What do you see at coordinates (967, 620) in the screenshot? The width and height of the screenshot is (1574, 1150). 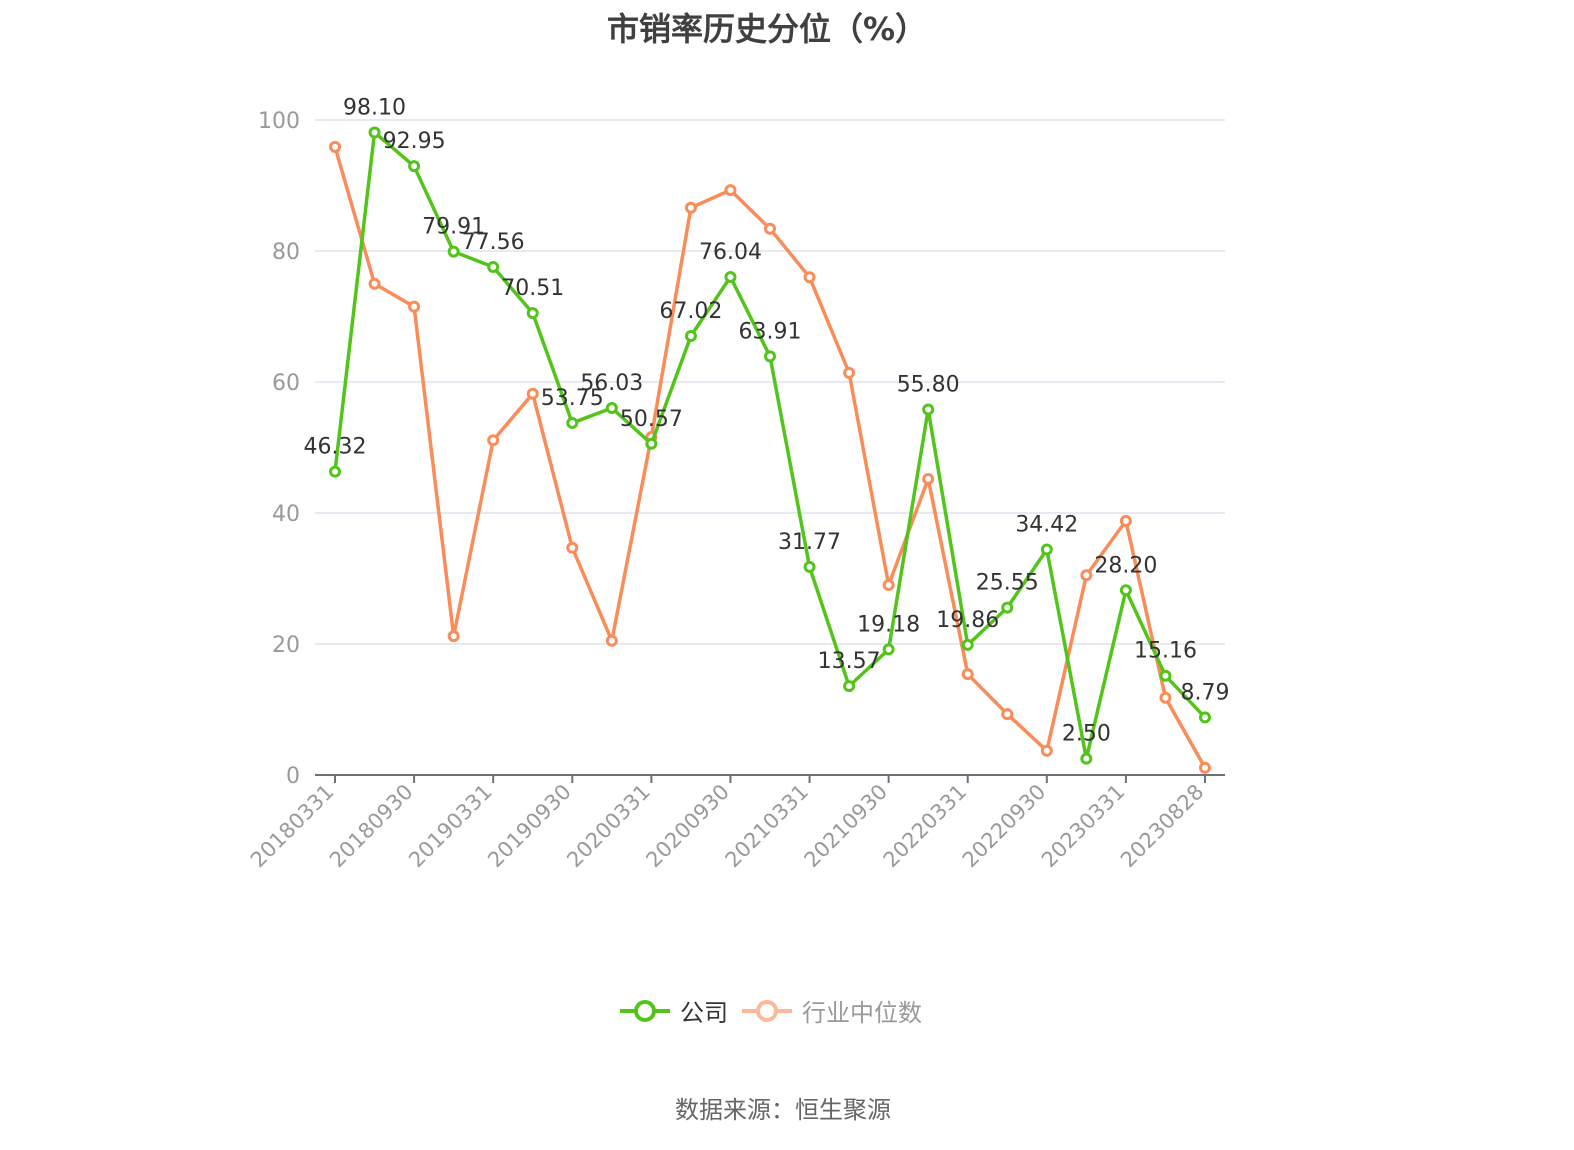 I see `data-label: 19.86` at bounding box center [967, 620].